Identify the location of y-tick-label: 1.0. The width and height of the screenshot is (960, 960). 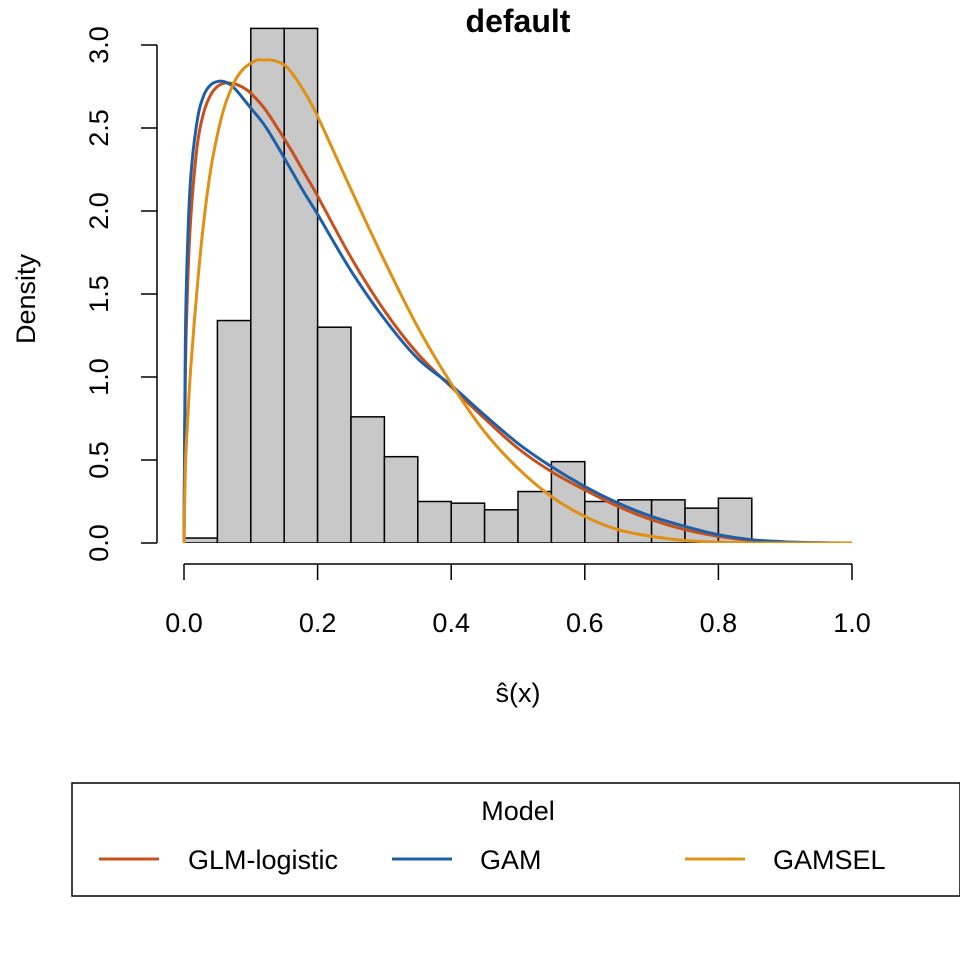
(99, 377).